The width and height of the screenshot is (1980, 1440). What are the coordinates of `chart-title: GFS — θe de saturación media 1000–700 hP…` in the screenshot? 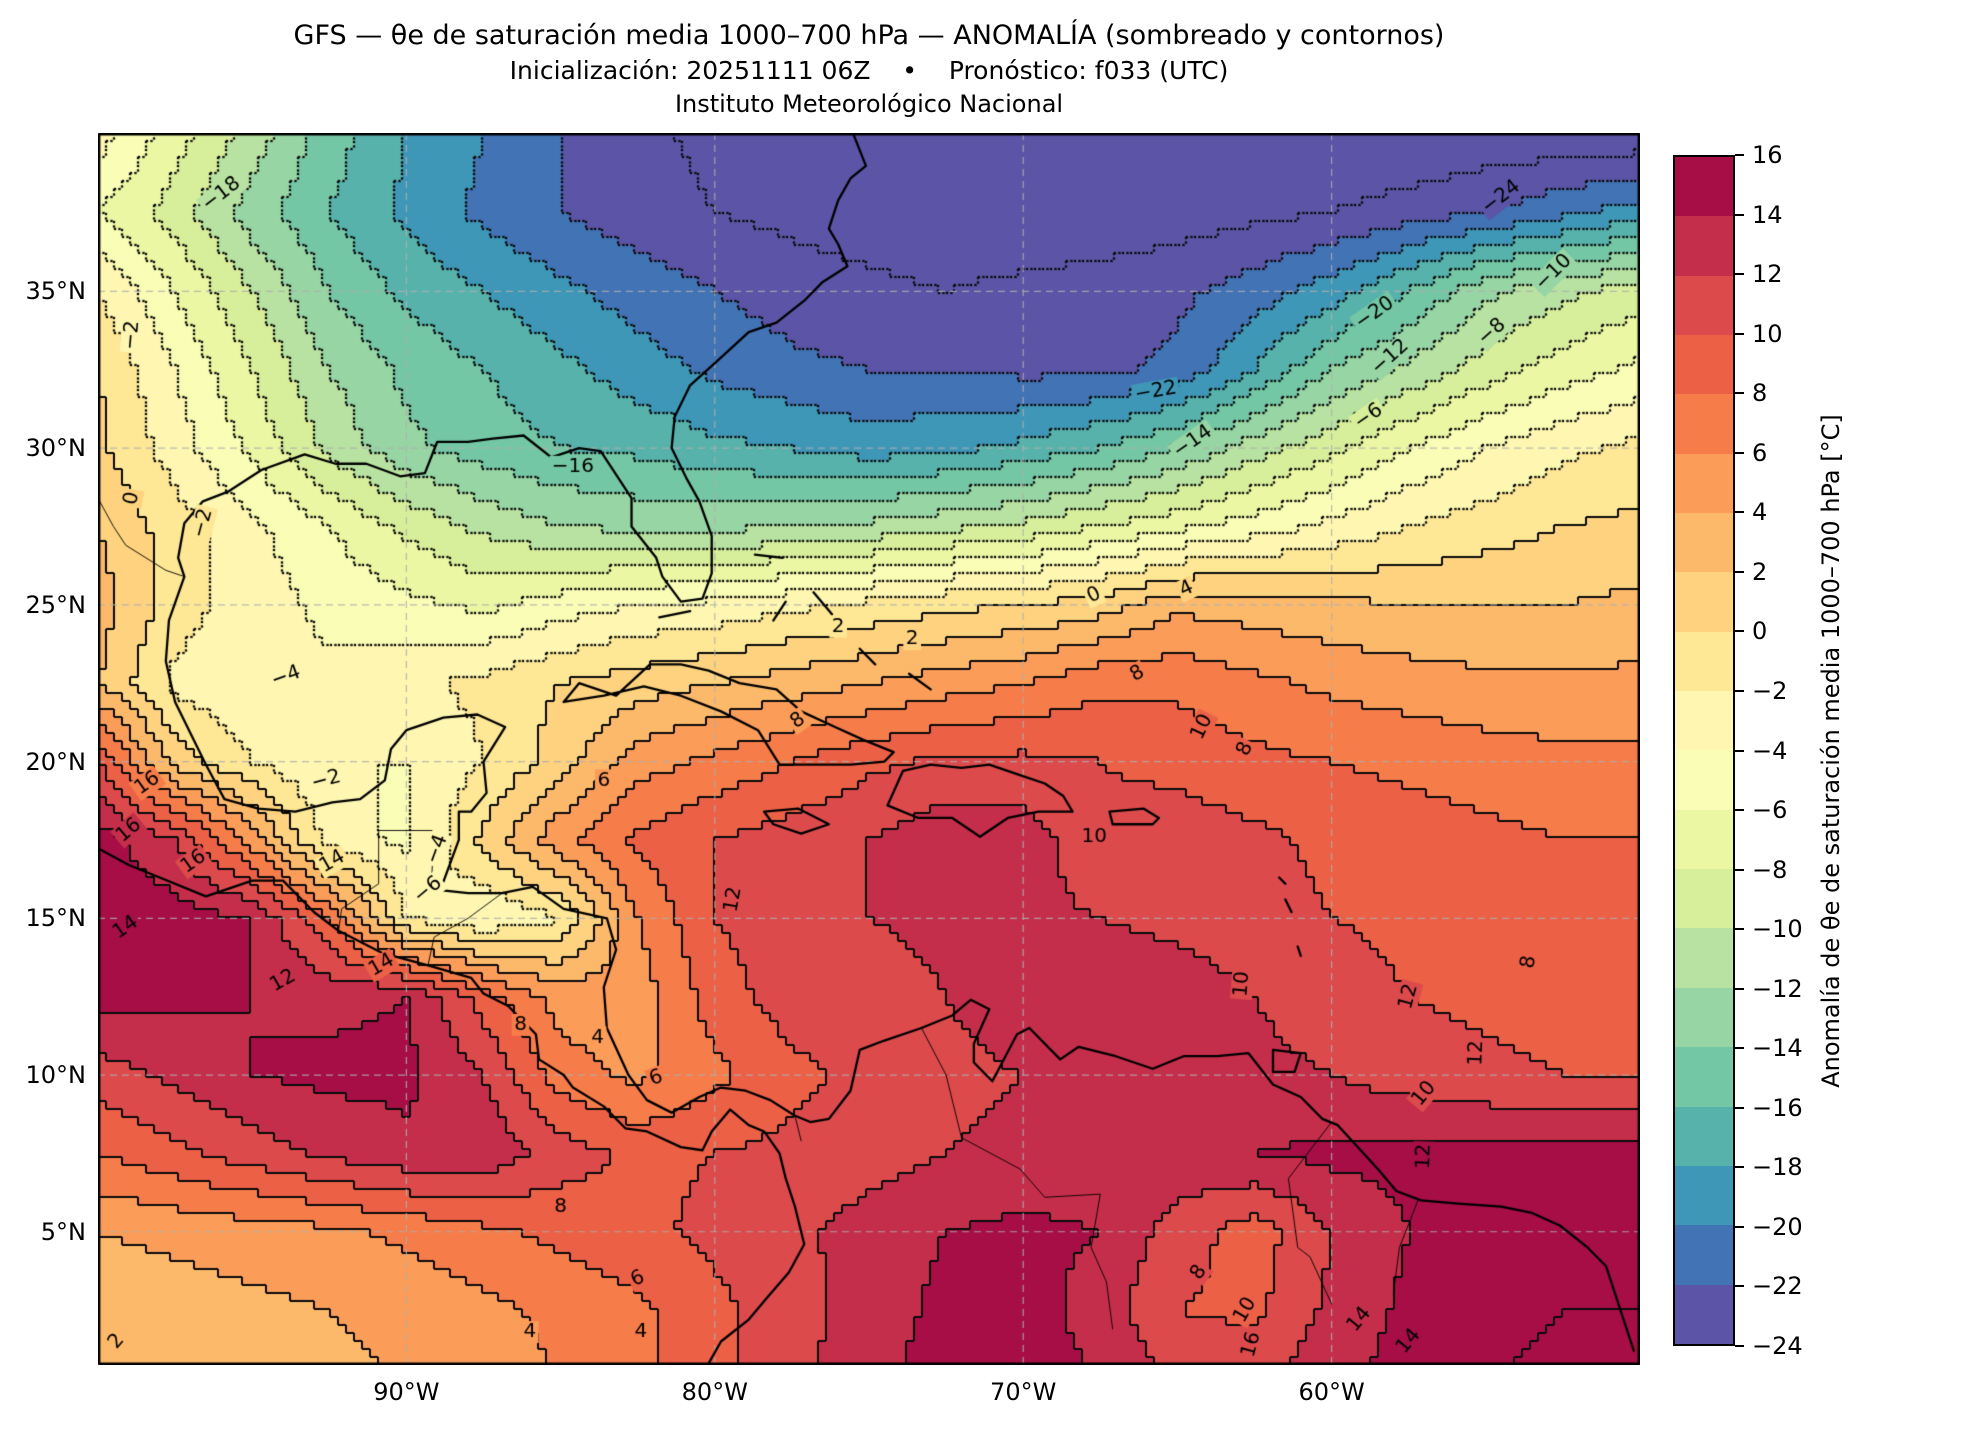 It's located at (869, 35).